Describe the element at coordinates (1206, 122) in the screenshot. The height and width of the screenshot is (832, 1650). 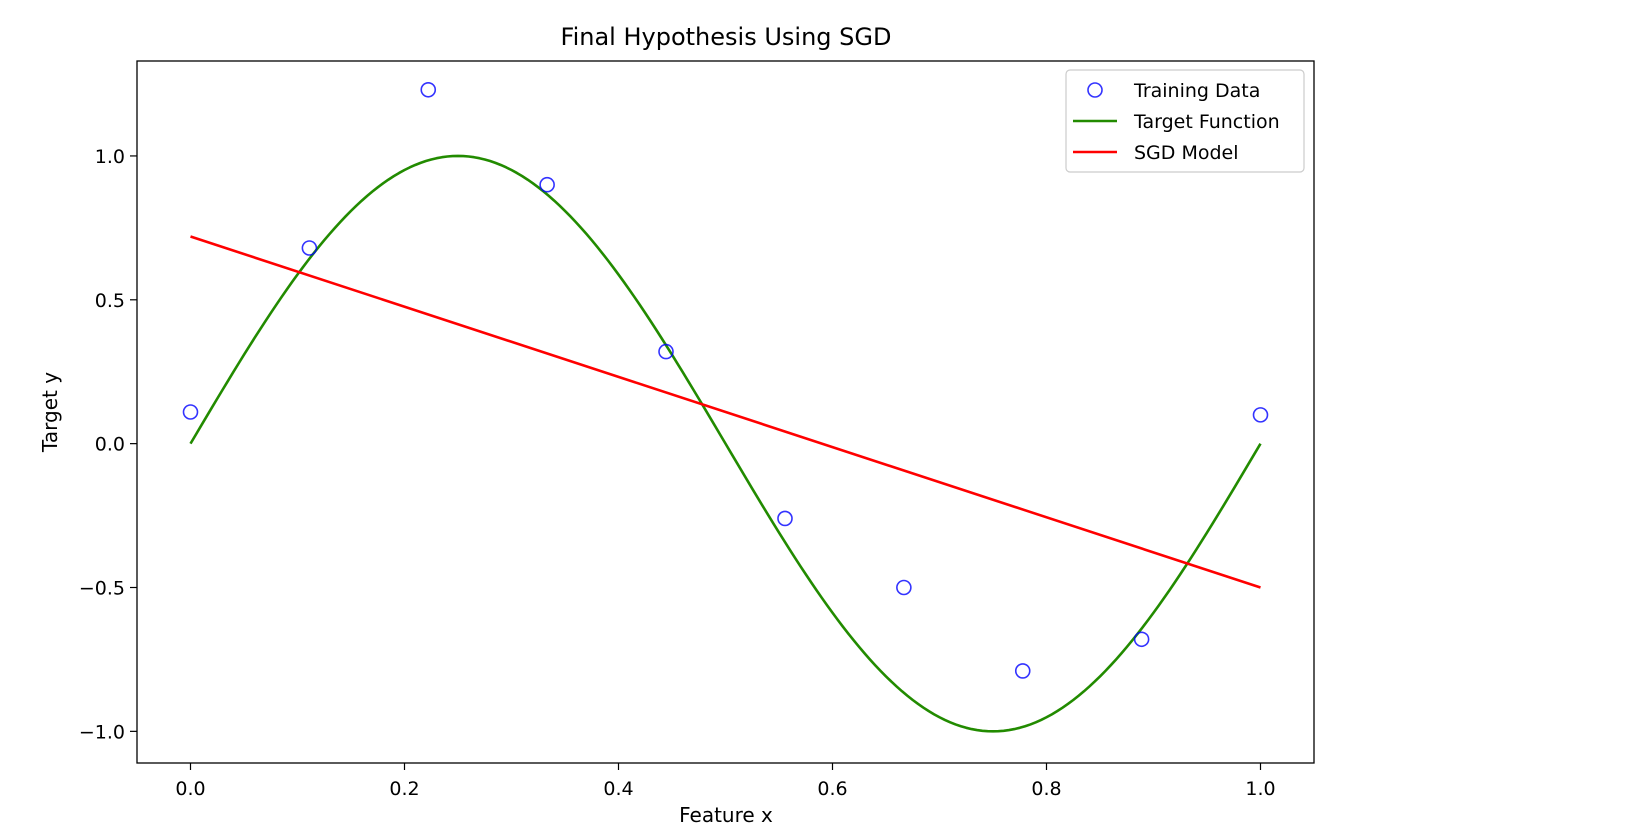
I see `legend-target-function-label: Target Function` at that location.